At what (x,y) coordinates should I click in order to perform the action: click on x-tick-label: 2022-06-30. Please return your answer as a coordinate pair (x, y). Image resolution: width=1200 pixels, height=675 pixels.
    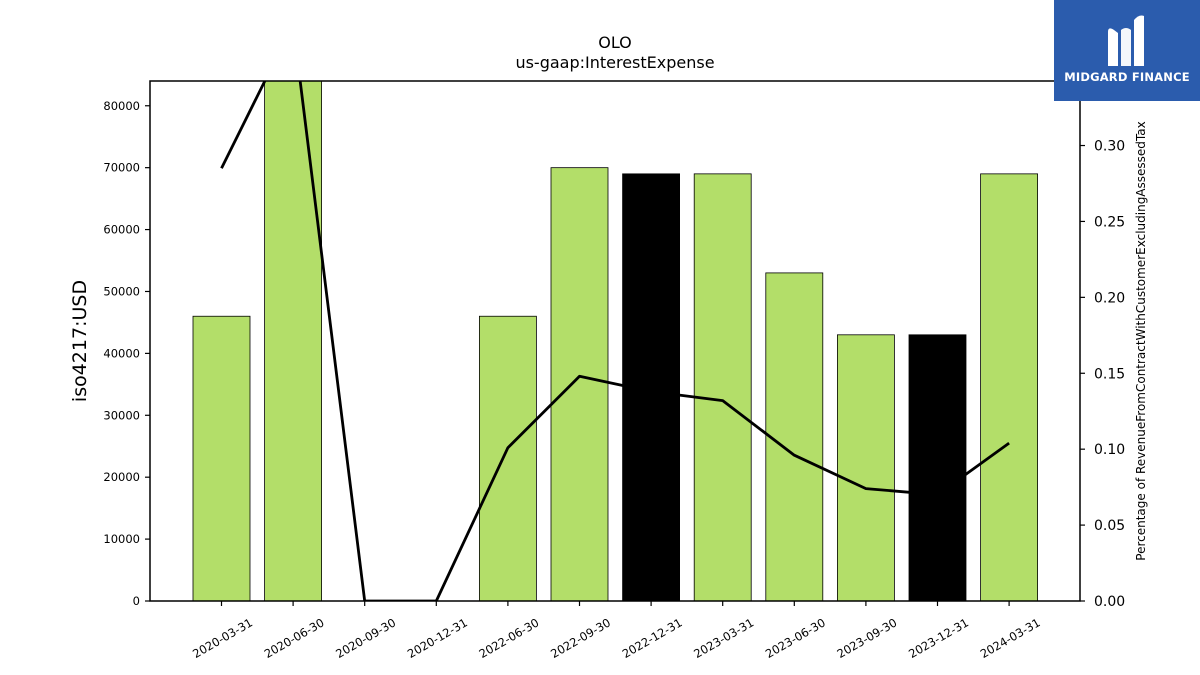
    Looking at the image, I should click on (509, 638).